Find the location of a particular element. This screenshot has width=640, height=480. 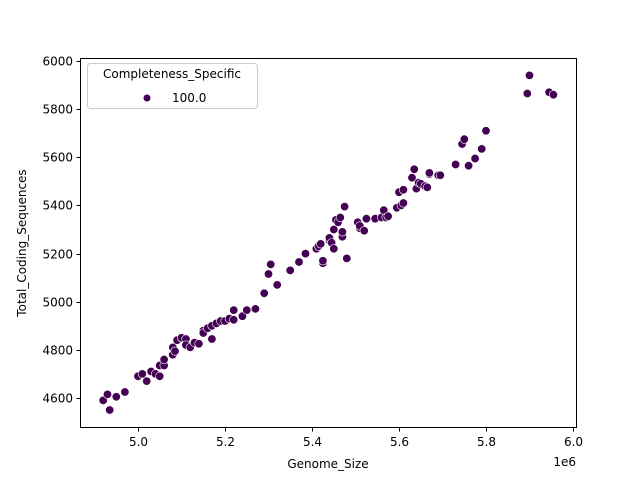

x-tick-label: 6.0 is located at coordinates (573, 442).